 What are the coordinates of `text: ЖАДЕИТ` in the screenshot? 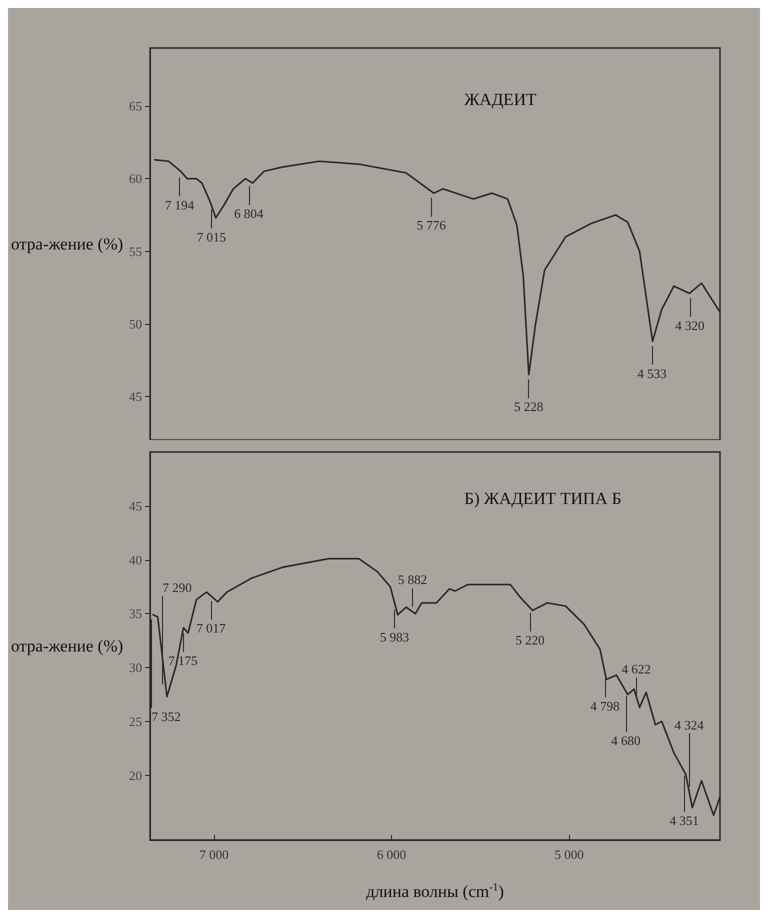 It's located at (500, 99).